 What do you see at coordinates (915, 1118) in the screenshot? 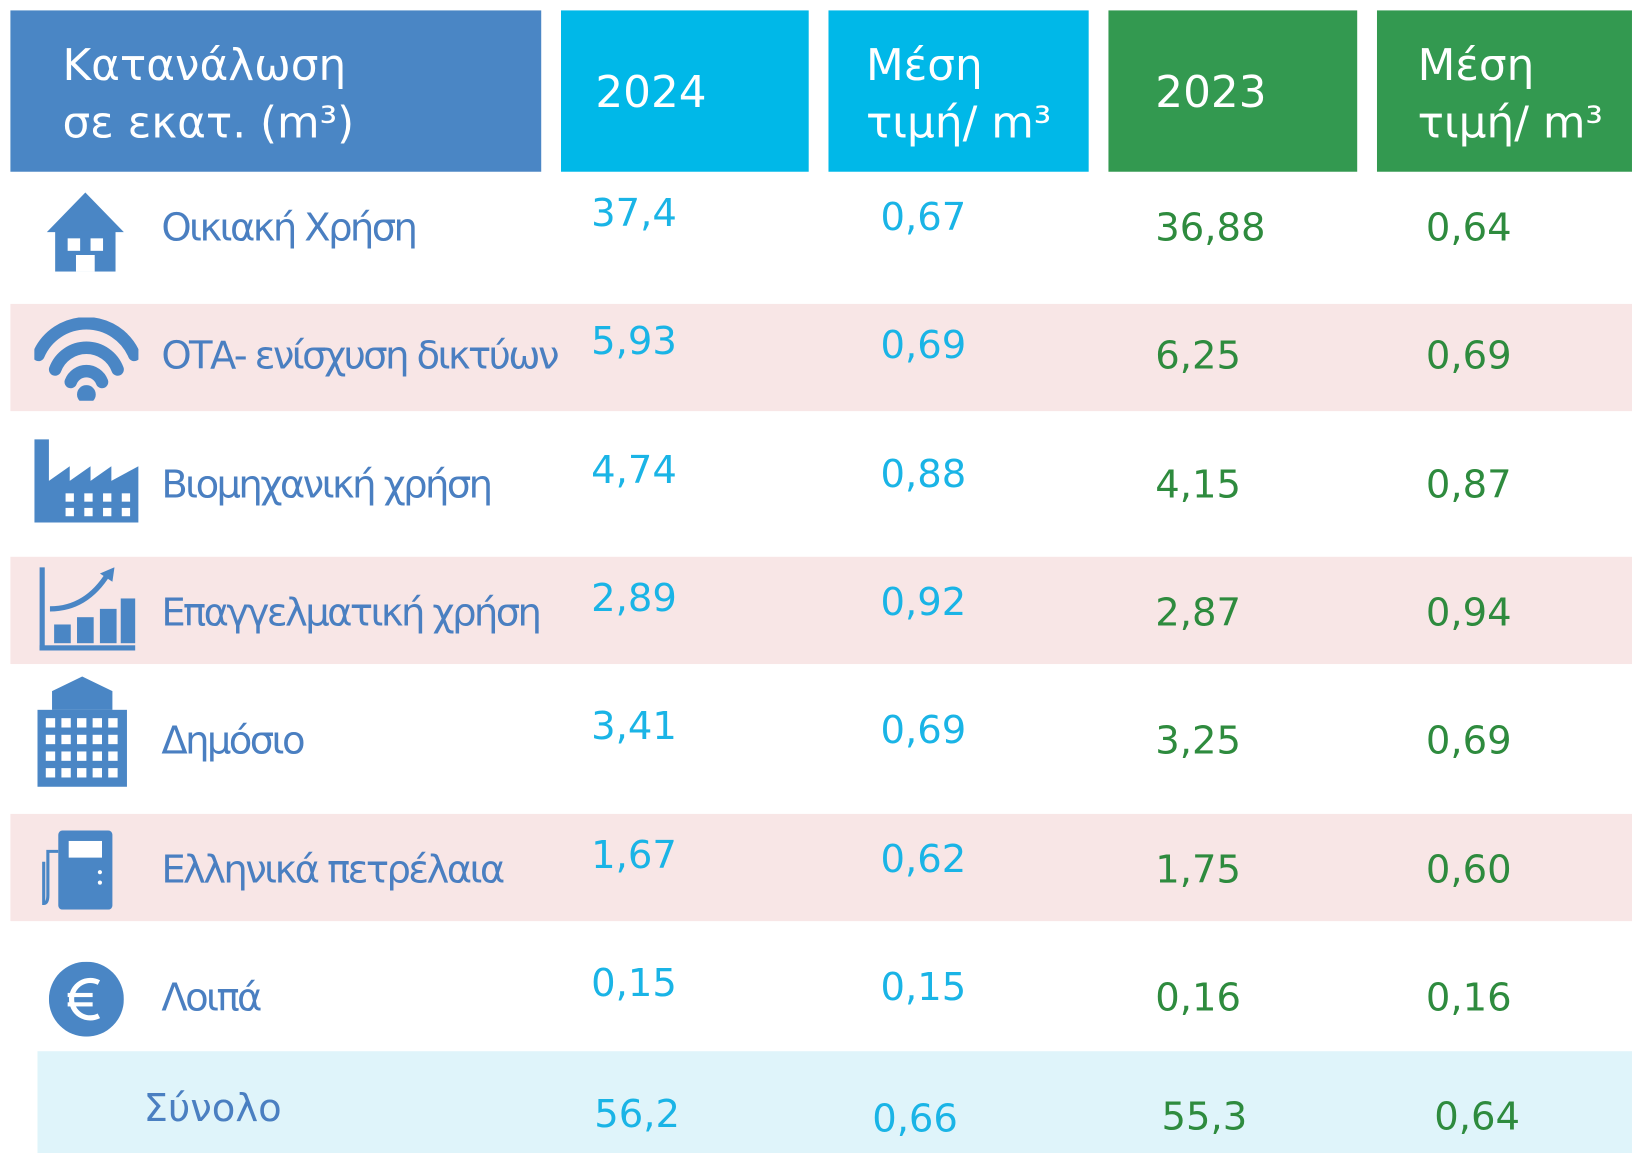
I see `total-price-2024: 0,66` at bounding box center [915, 1118].